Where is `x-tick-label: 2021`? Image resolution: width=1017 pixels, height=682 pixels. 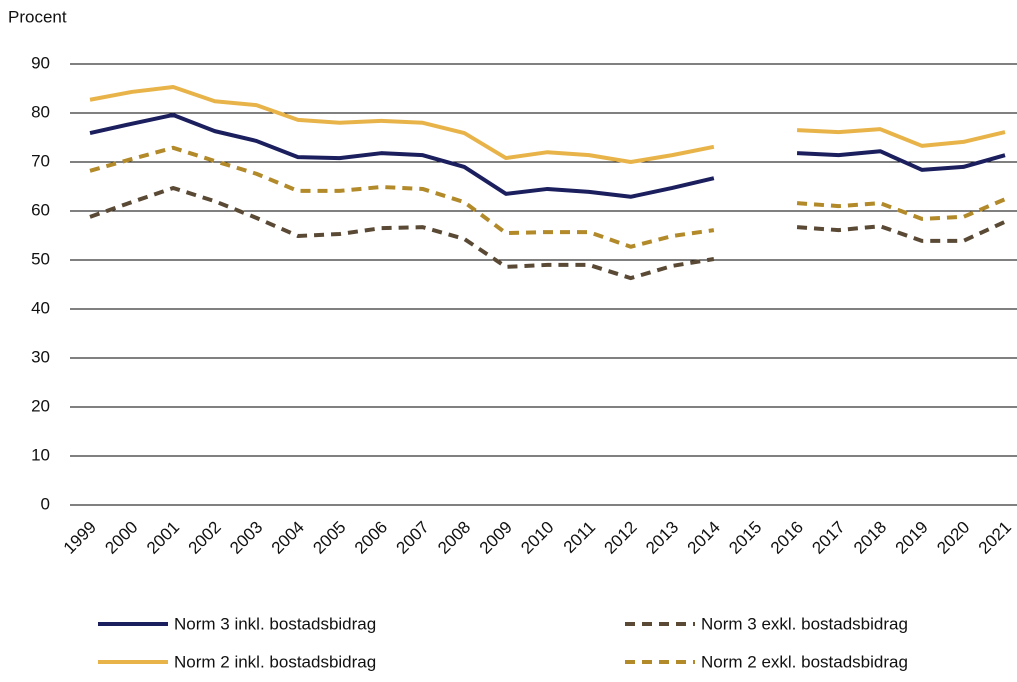 x-tick-label: 2021 is located at coordinates (995, 538).